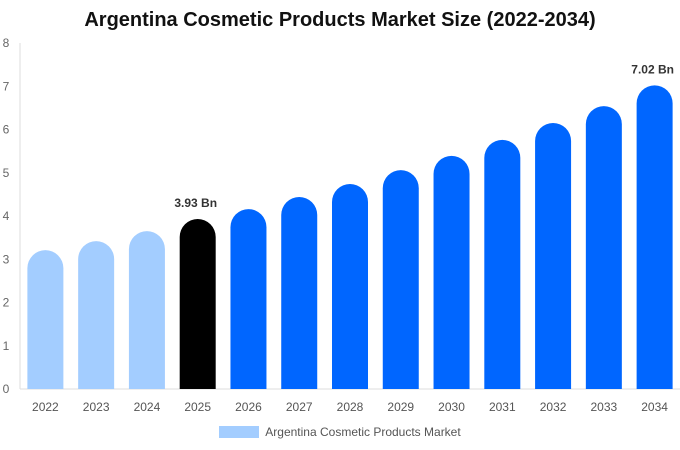 This screenshot has height=450, width=680. Describe the element at coordinates (239, 432) in the screenshot. I see `legend-swatch` at that location.